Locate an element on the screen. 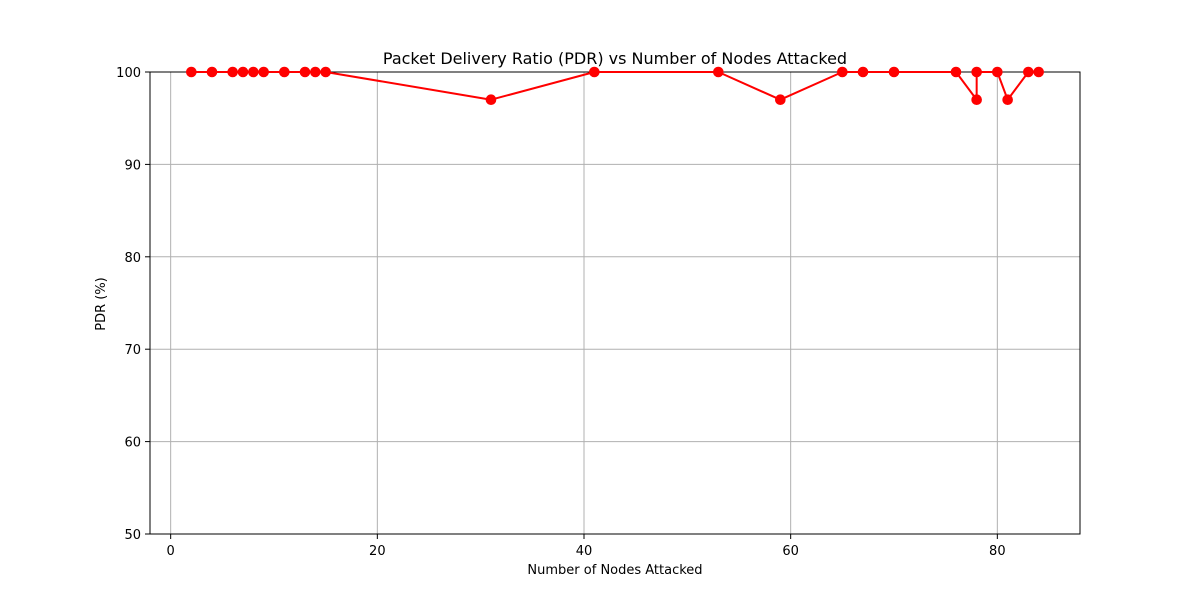 Image resolution: width=1200 pixels, height=604 pixels. y-tick-label: 50 is located at coordinates (132, 535).